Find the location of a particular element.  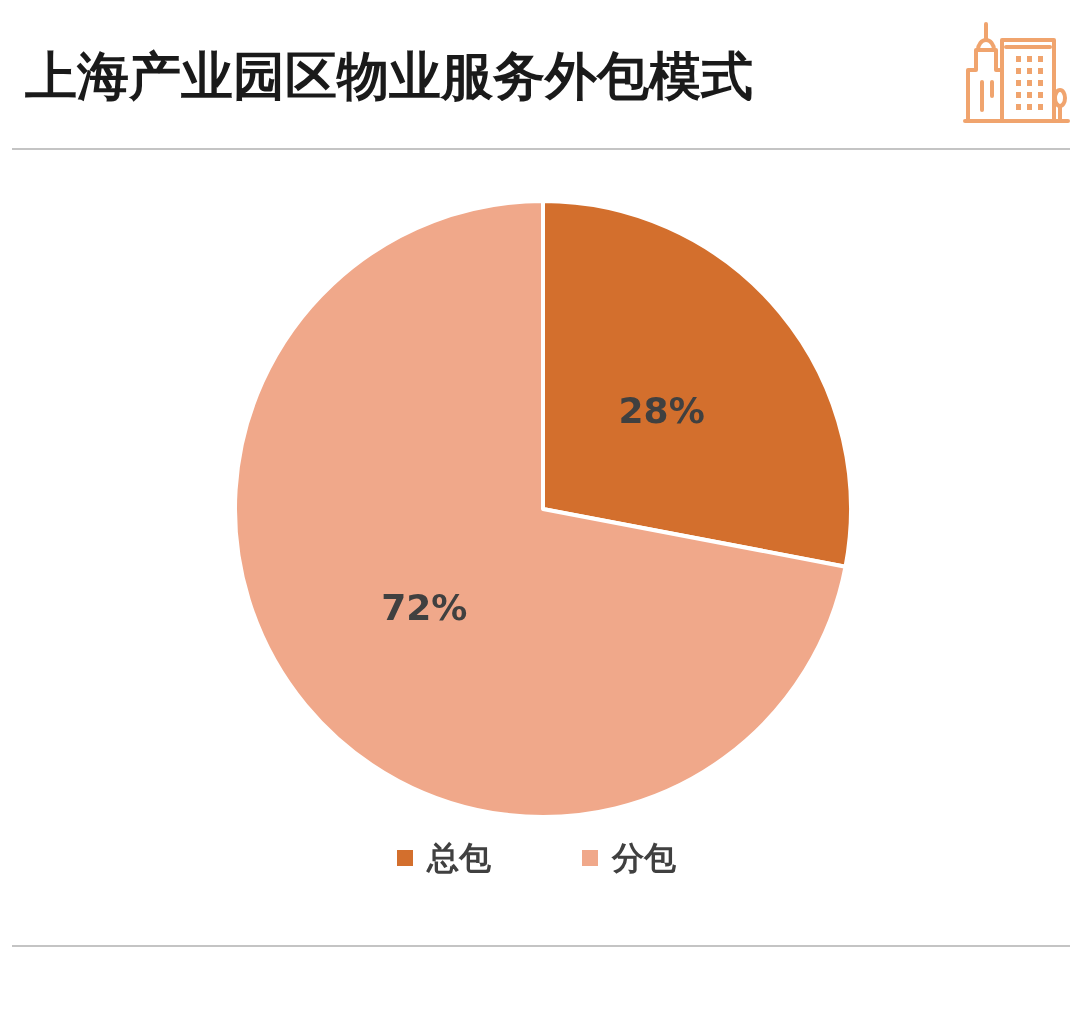

data-label: 72% is located at coordinates (424, 607).